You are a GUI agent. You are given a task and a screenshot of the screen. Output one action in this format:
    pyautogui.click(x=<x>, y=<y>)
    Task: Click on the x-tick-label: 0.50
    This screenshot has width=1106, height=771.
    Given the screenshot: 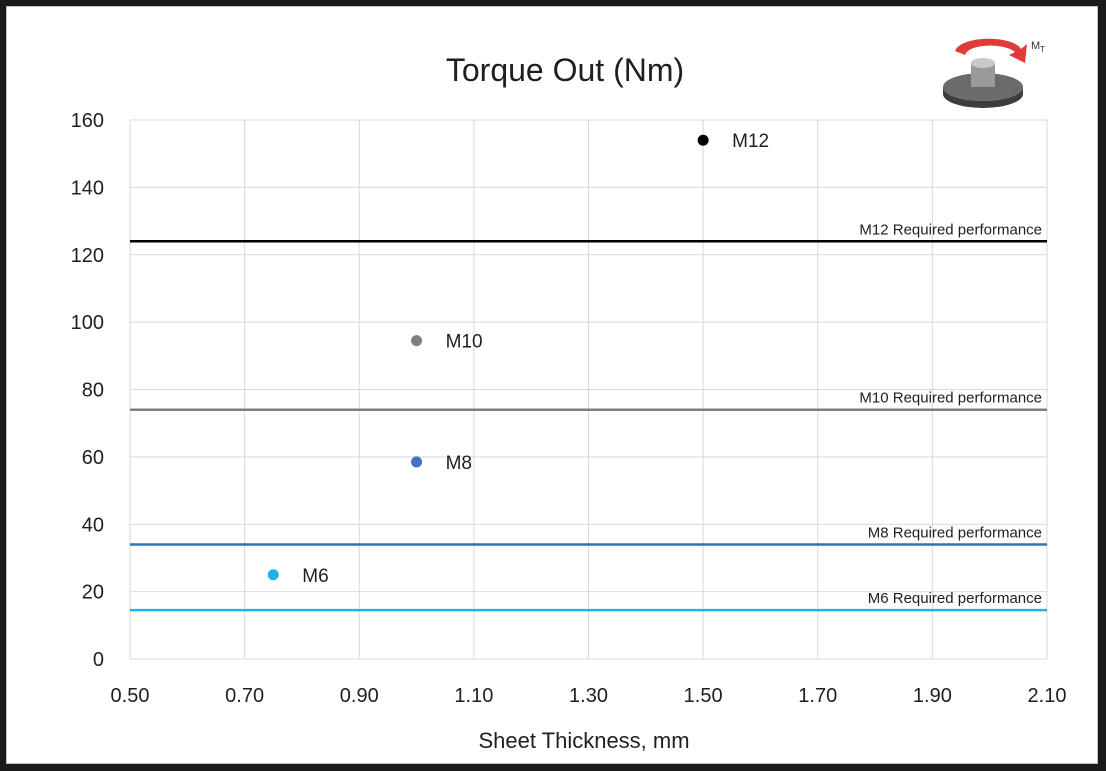 What is the action you would take?
    pyautogui.click(x=130, y=696)
    